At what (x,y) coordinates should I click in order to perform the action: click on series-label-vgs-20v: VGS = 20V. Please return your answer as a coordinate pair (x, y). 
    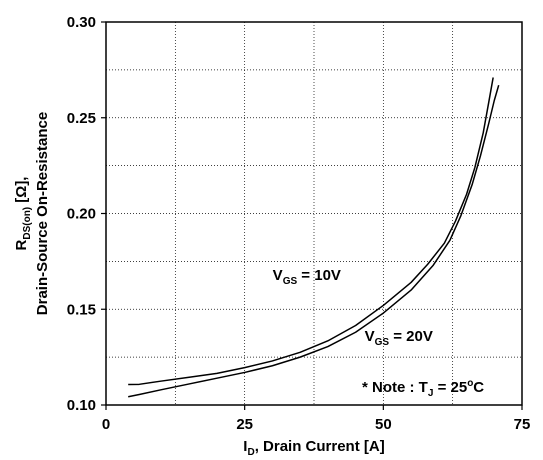
    Looking at the image, I should click on (399, 338).